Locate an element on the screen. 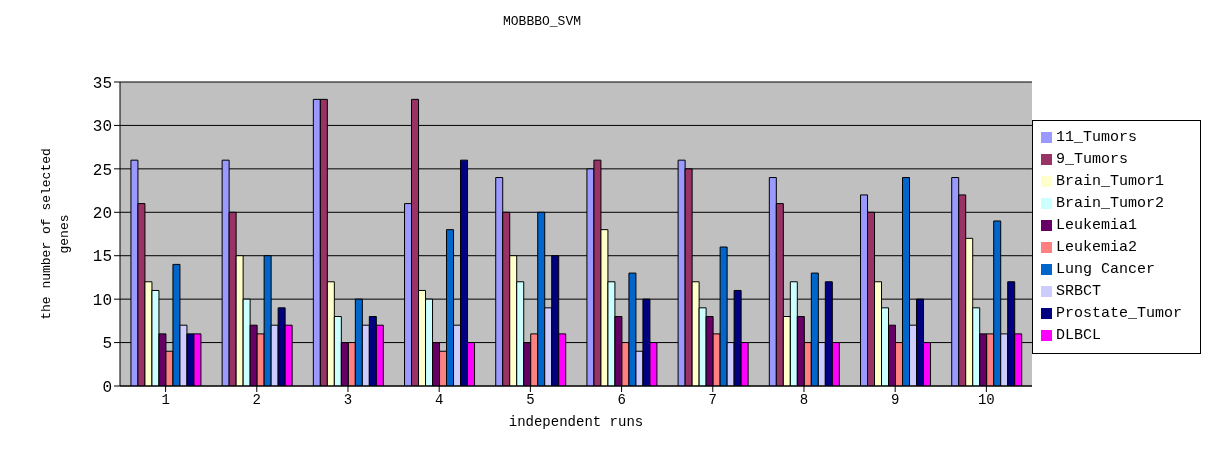 Image resolution: width=1219 pixels, height=474 pixels. y-axis-title: the number of selected genes is located at coordinates (55, 234).